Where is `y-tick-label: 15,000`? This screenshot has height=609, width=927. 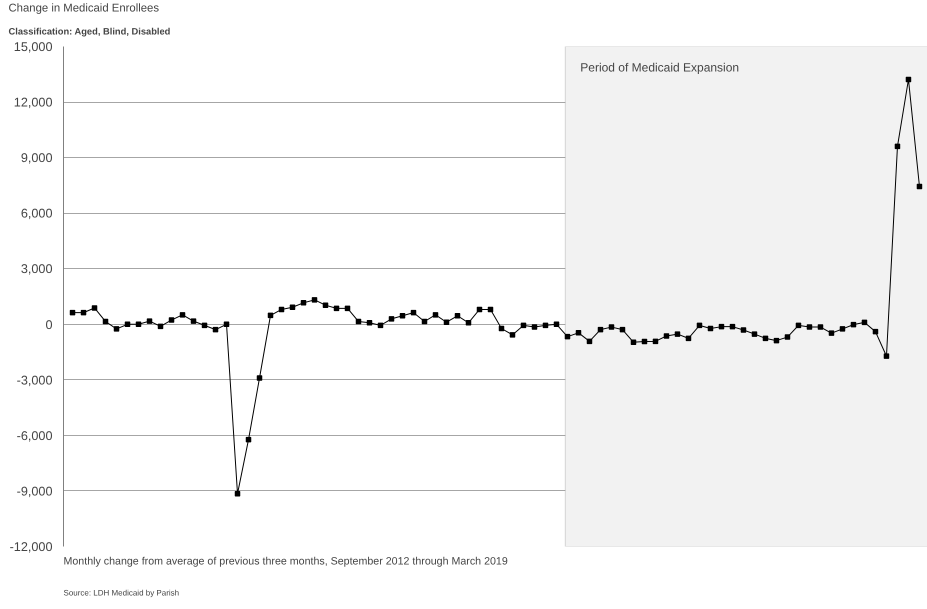 y-tick-label: 15,000 is located at coordinates (33, 47).